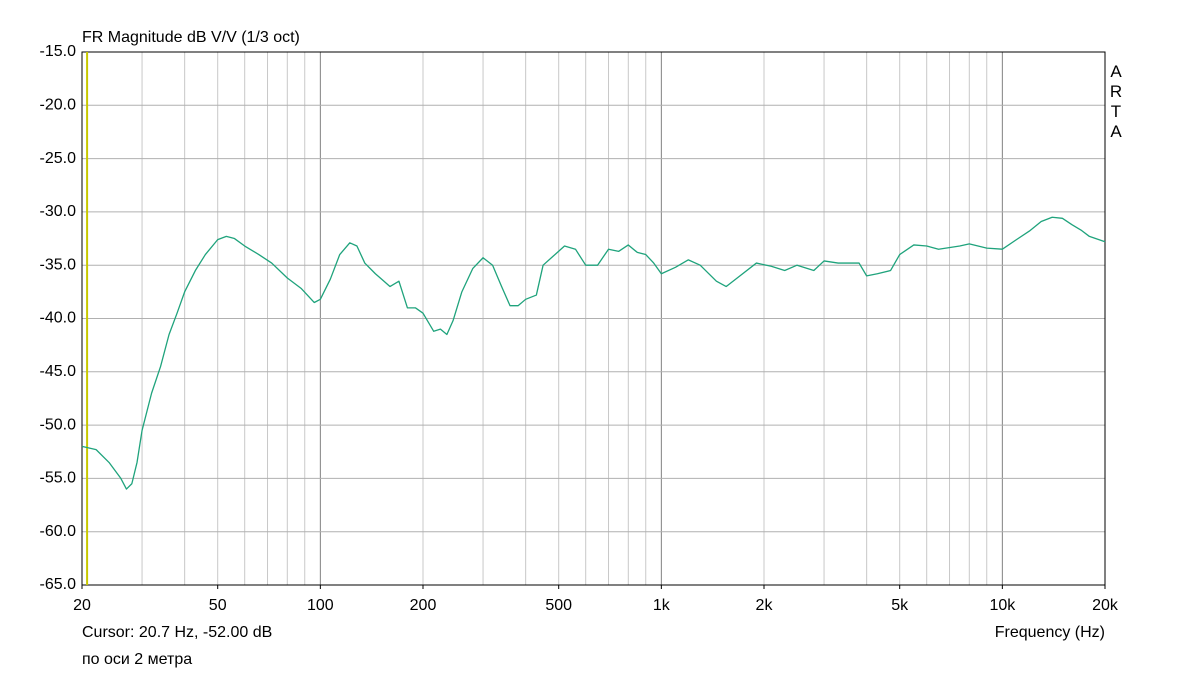 The height and width of the screenshot is (673, 1185). I want to click on y-tick-label: -25.0, so click(58, 158).